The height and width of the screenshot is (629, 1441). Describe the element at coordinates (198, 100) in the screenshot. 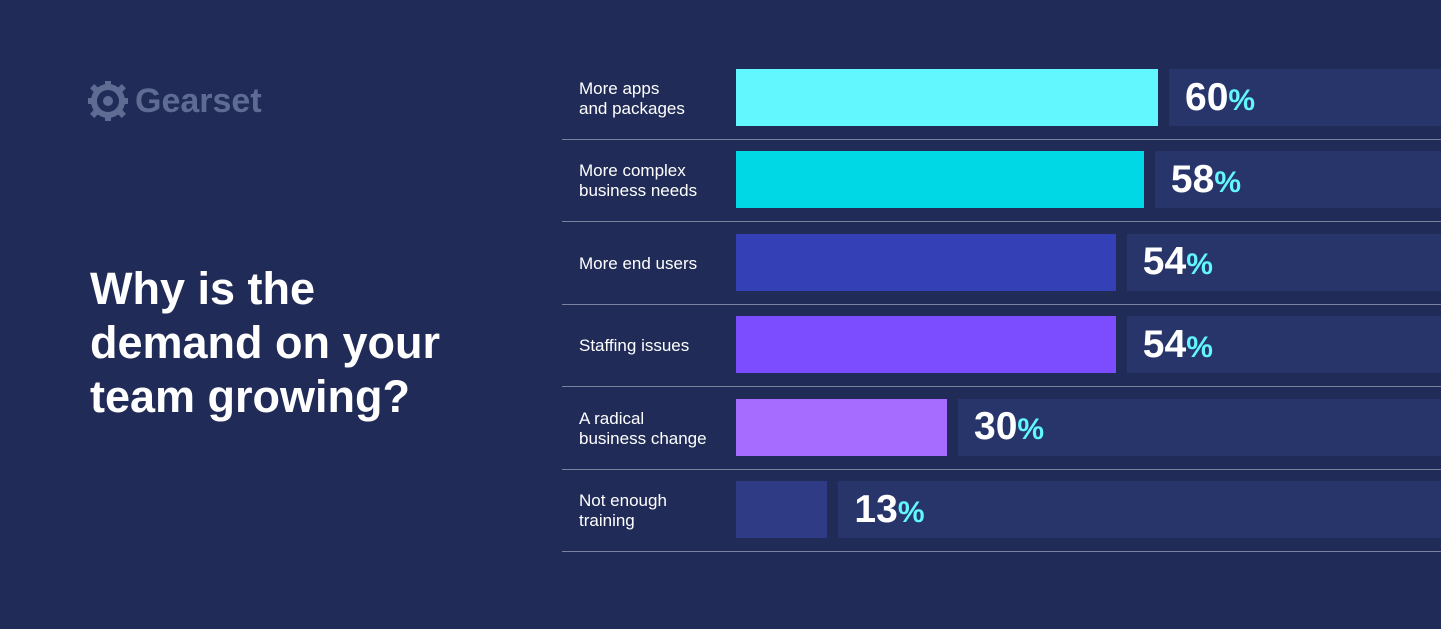

I see `logo-text: Gearset` at that location.